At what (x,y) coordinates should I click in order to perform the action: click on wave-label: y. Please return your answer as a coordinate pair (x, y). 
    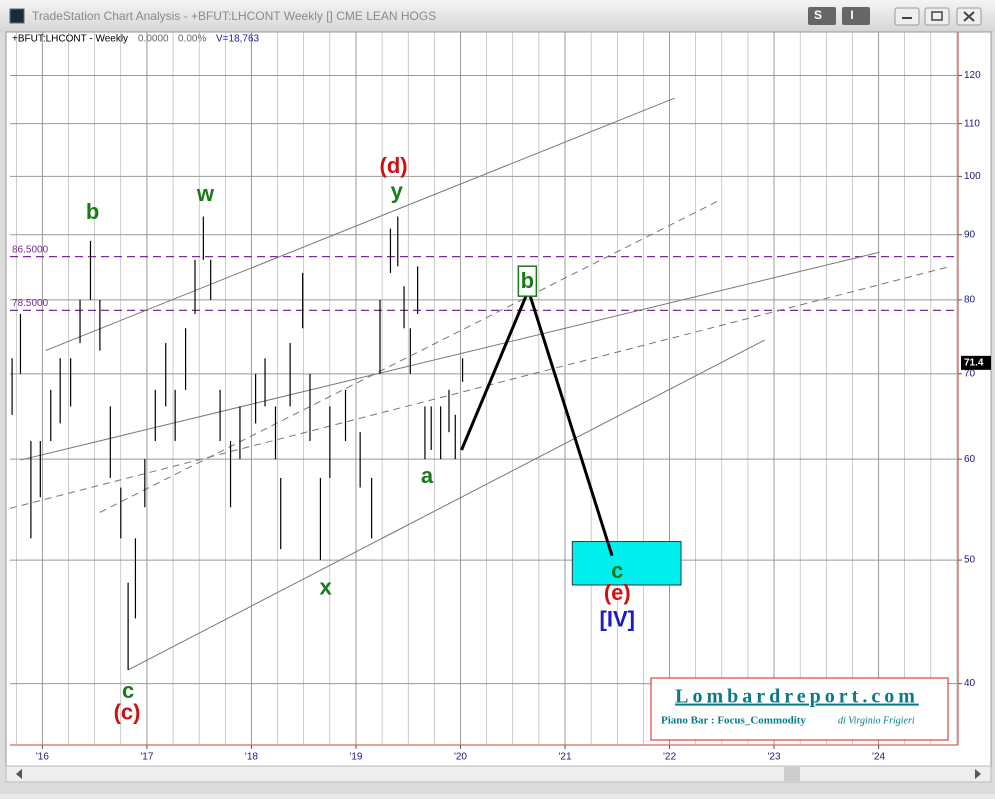
    Looking at the image, I should click on (397, 190).